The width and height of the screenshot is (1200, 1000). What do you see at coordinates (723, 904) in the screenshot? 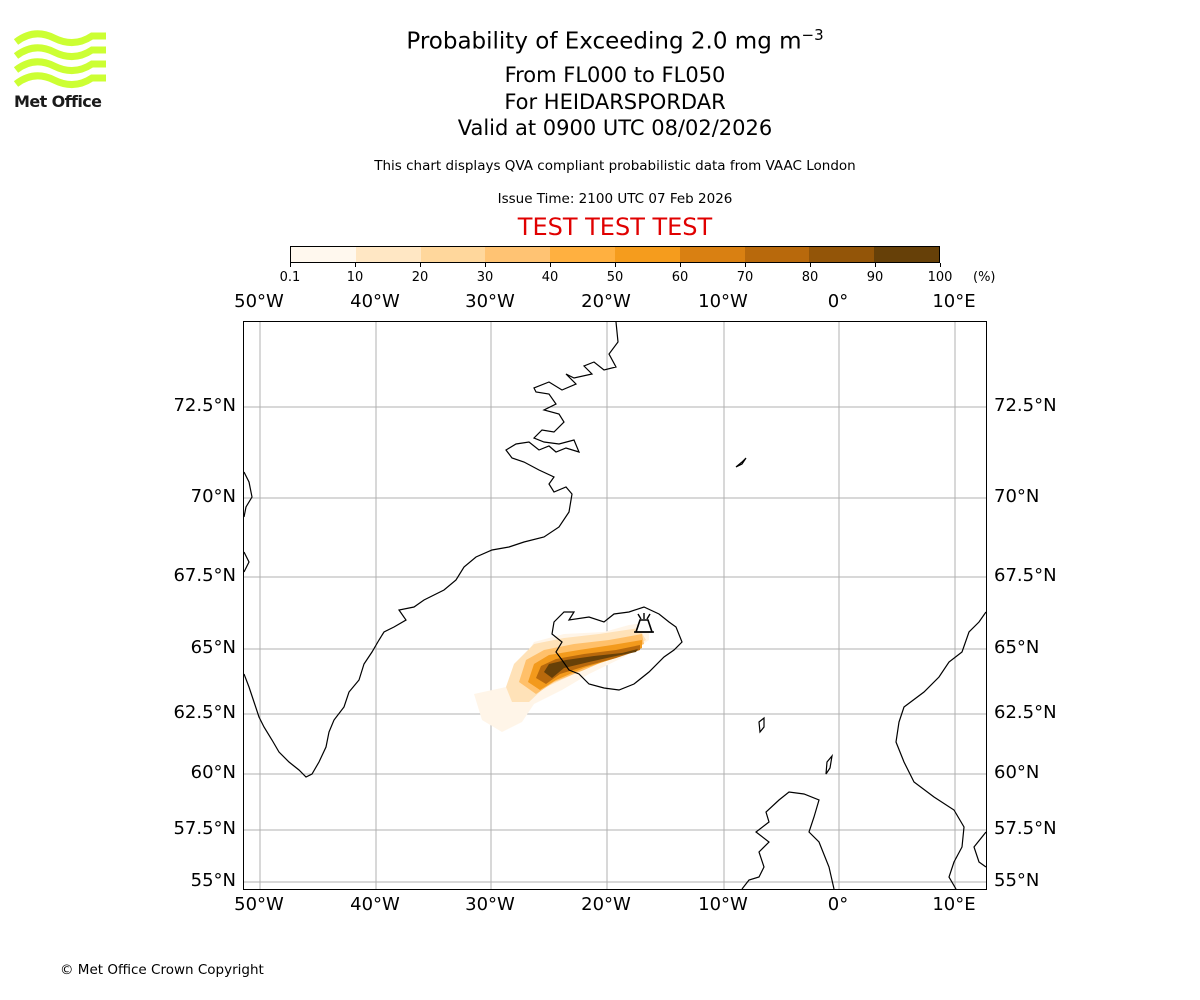
I see `longitude-label-bottom: 10°W` at bounding box center [723, 904].